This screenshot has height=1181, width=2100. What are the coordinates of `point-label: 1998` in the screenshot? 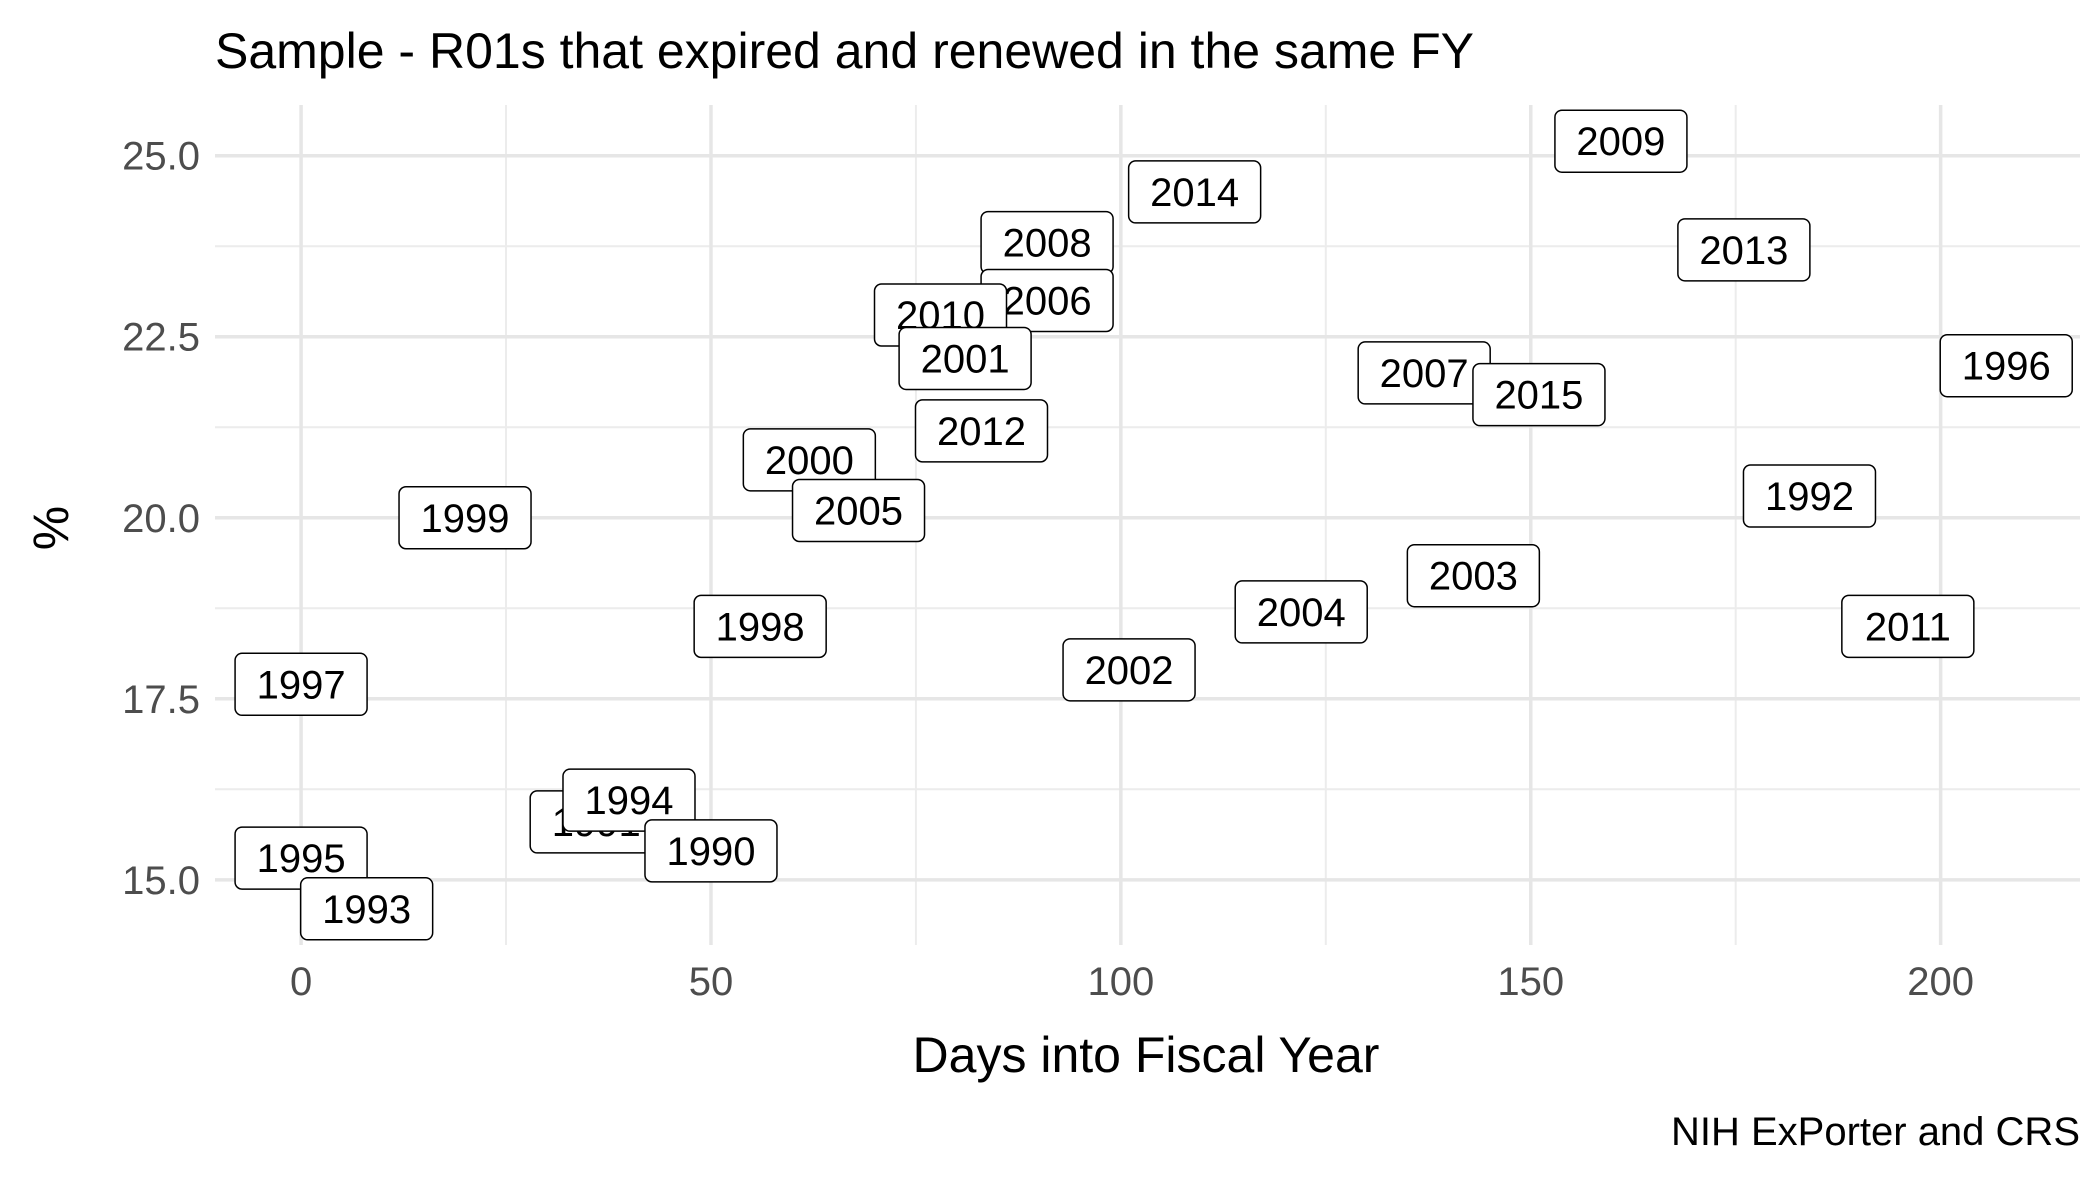 It's located at (760, 626).